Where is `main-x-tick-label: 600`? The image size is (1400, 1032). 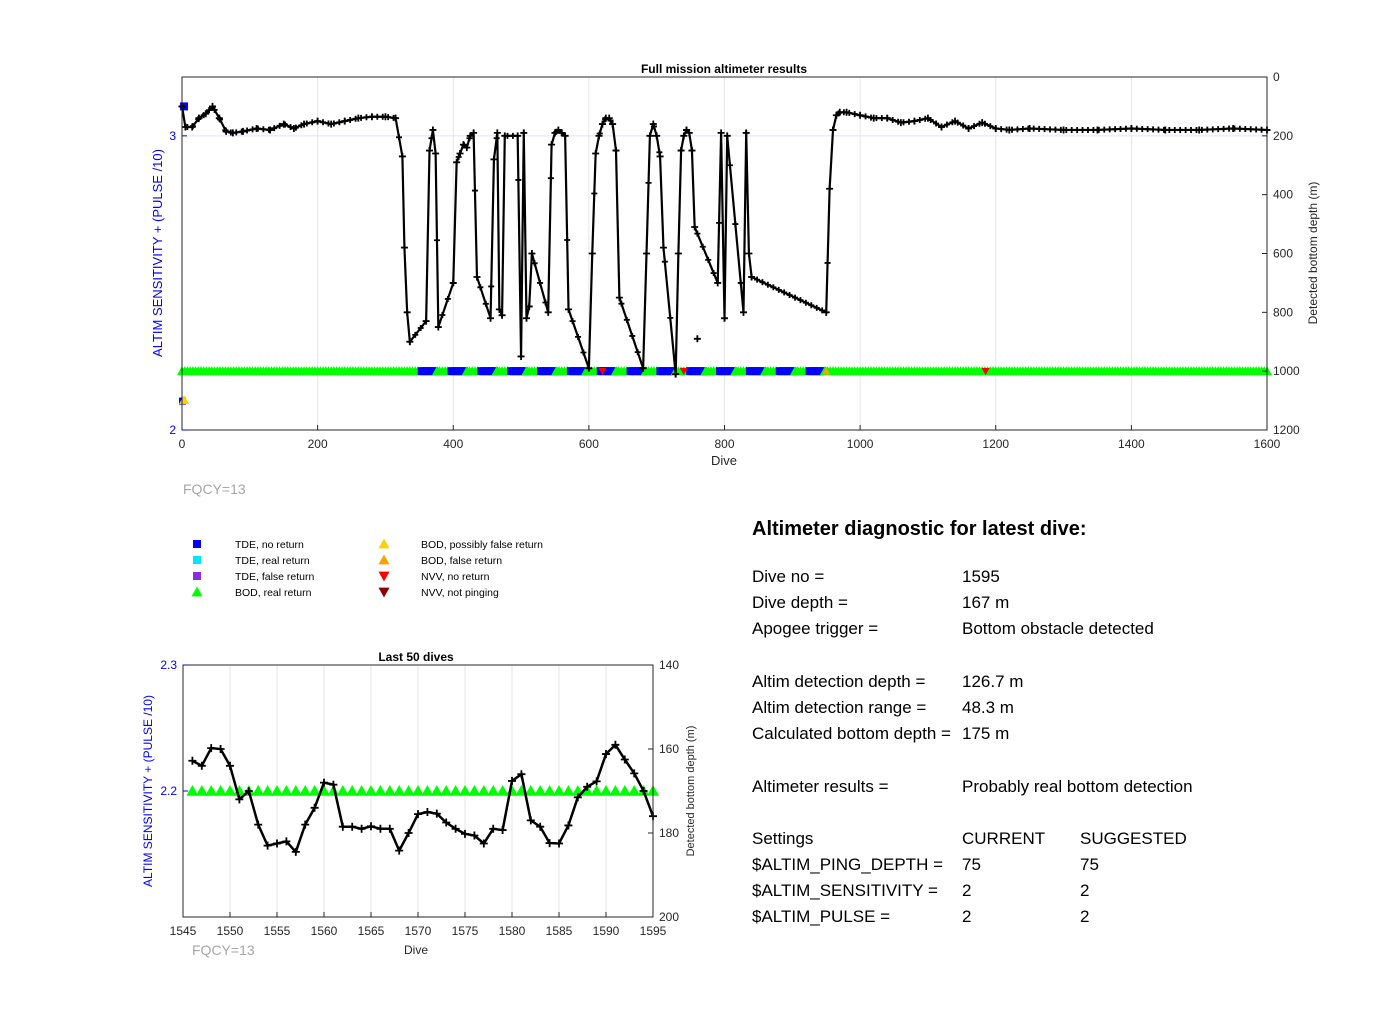
main-x-tick-label: 600 is located at coordinates (589, 444).